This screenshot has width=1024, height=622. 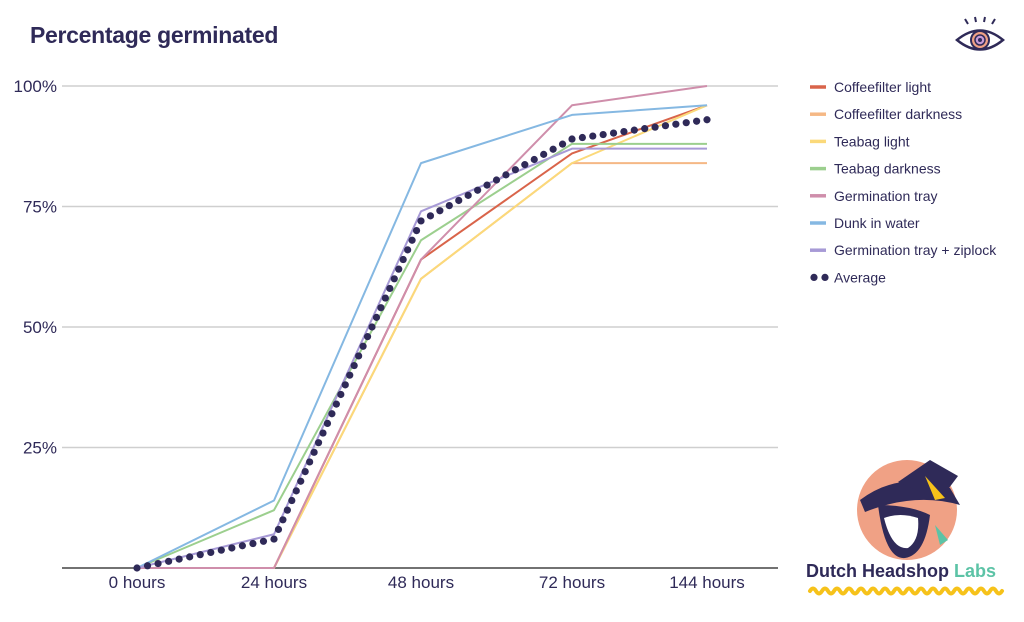 What do you see at coordinates (707, 582) in the screenshot?
I see `x-tick-label: 144 hours` at bounding box center [707, 582].